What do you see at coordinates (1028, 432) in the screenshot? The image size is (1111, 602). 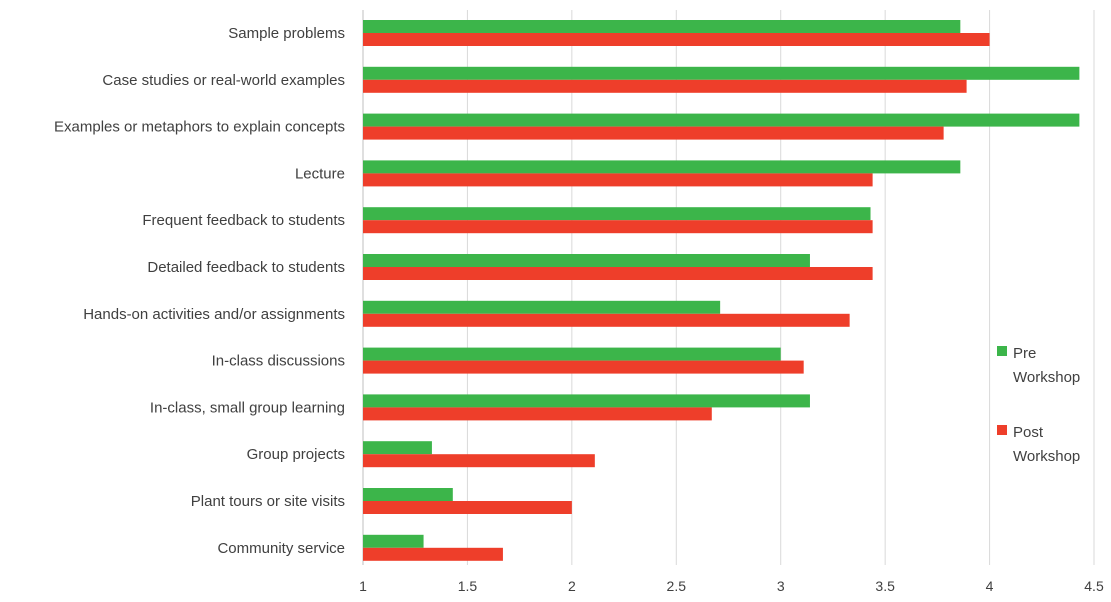 I see `legend-label: Post` at bounding box center [1028, 432].